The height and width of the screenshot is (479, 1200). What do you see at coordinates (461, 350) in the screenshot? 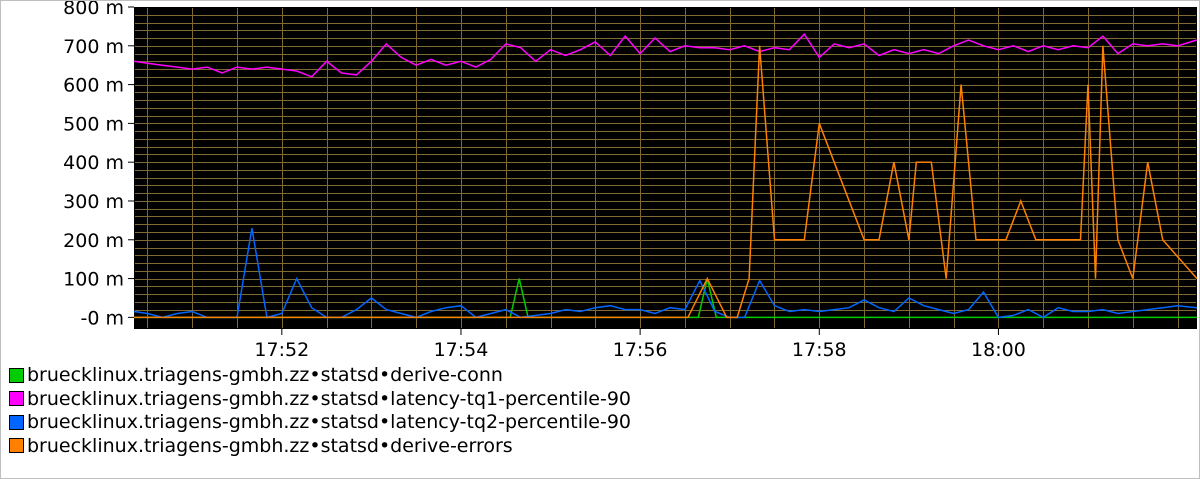
I see `x-tick-label: 17:54` at bounding box center [461, 350].